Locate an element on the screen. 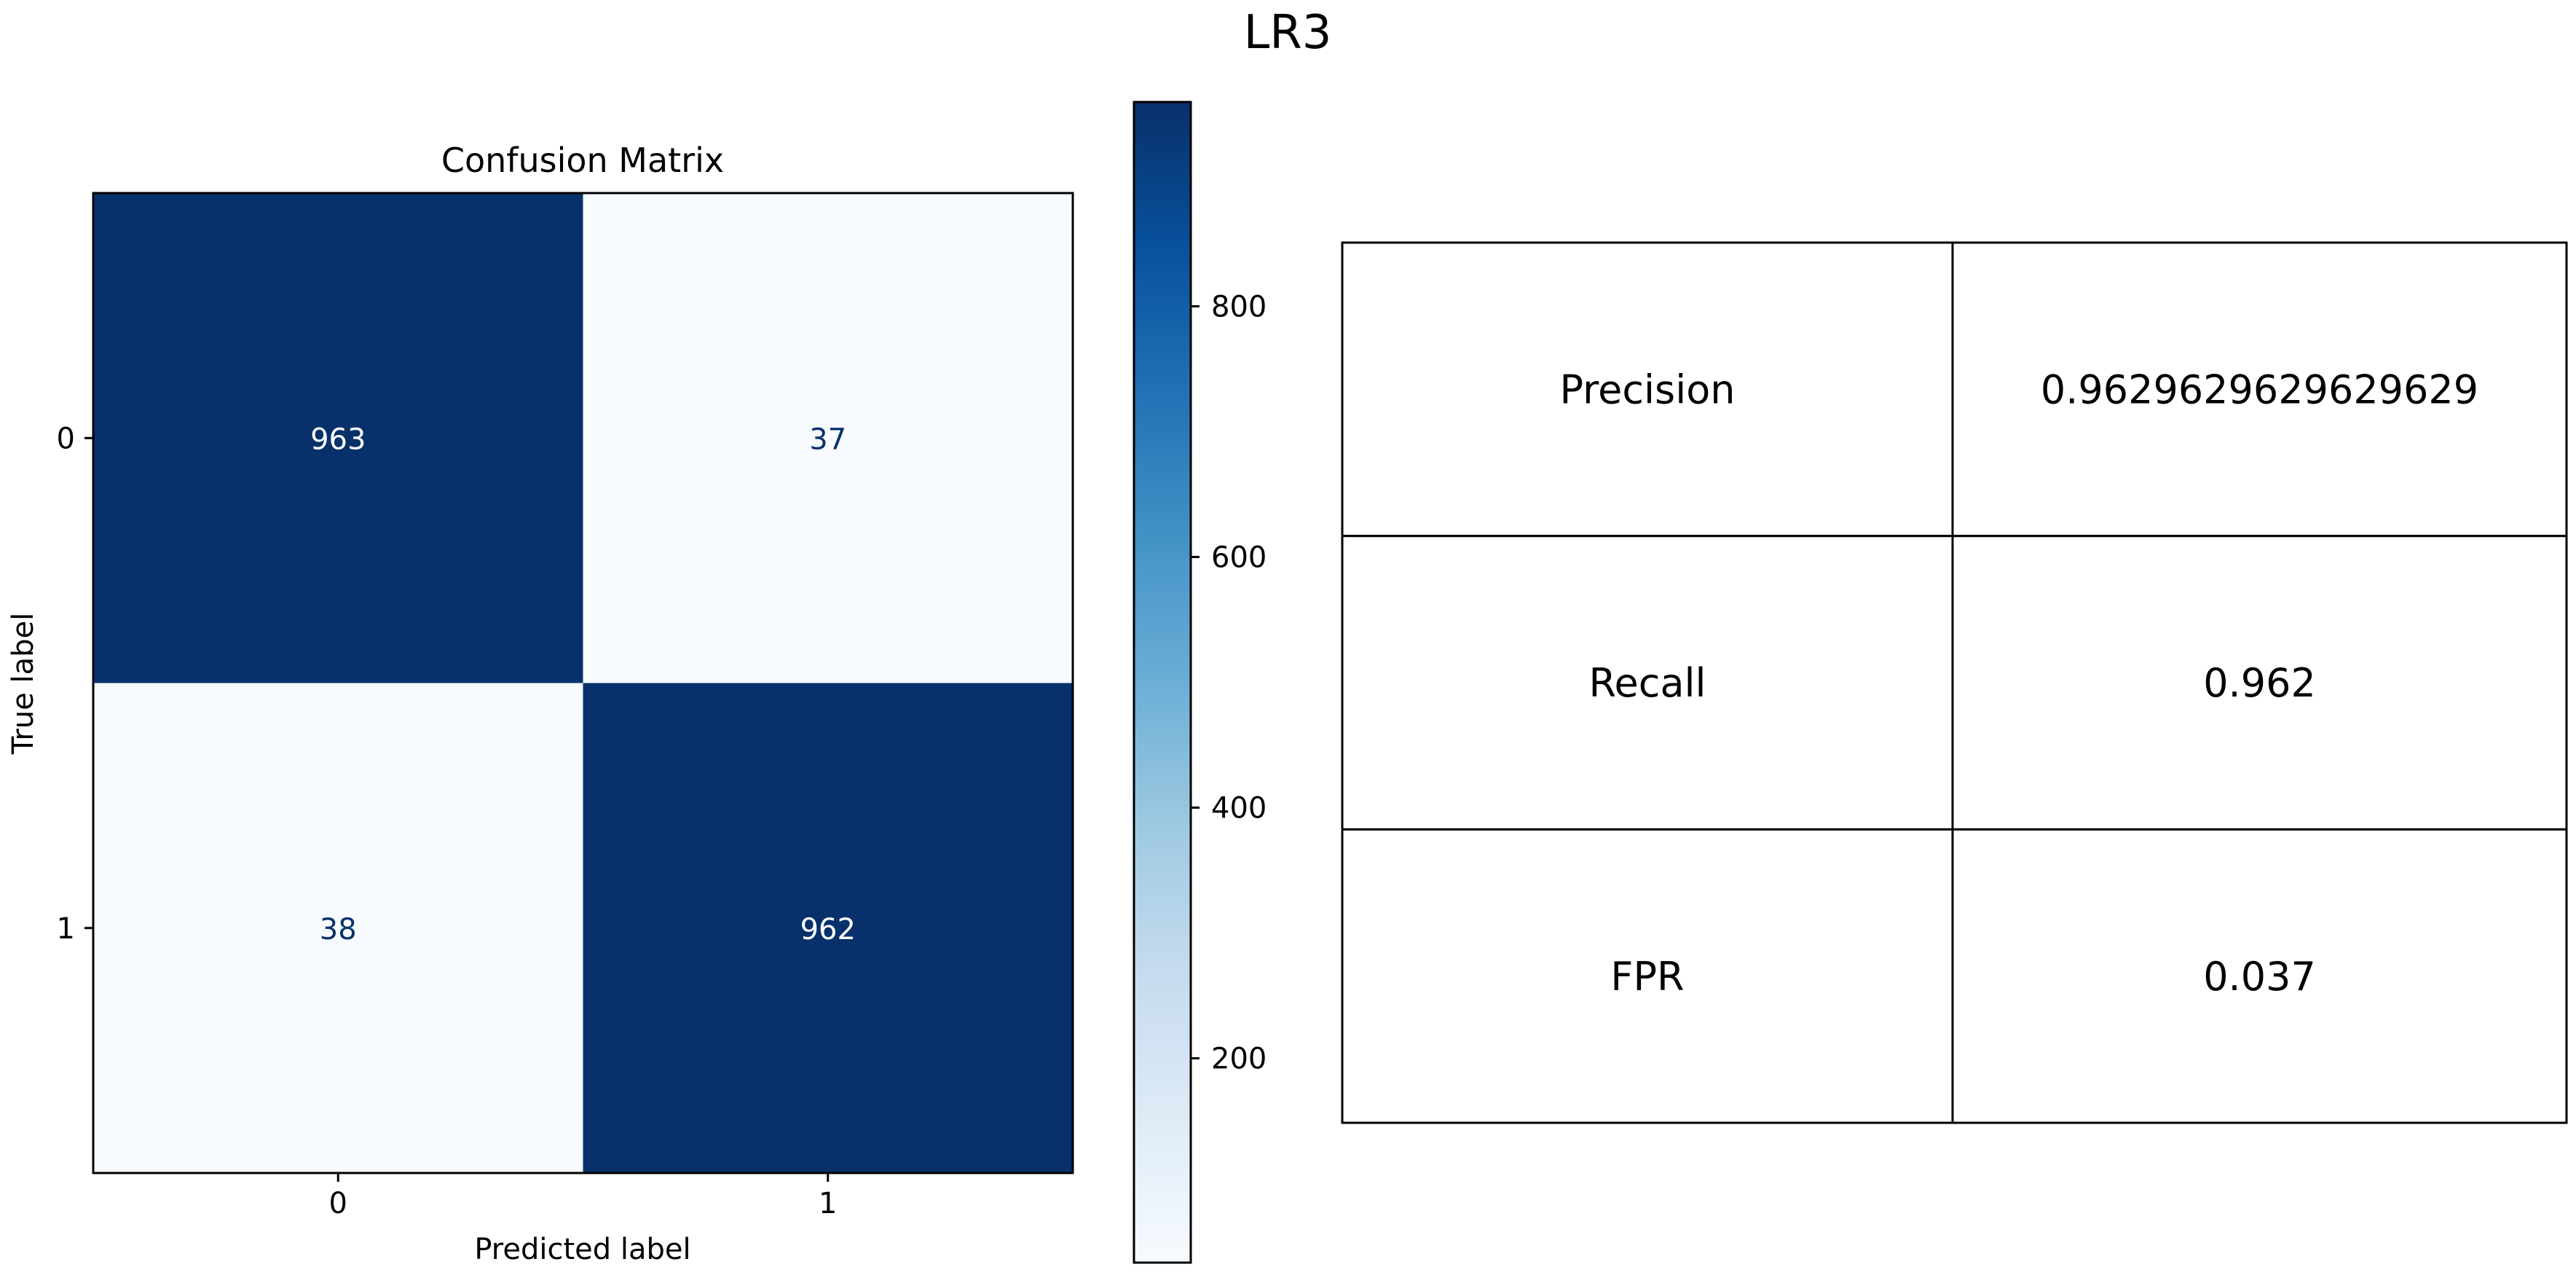  metric-value: 0.9629629629629629 is located at coordinates (2259, 389).